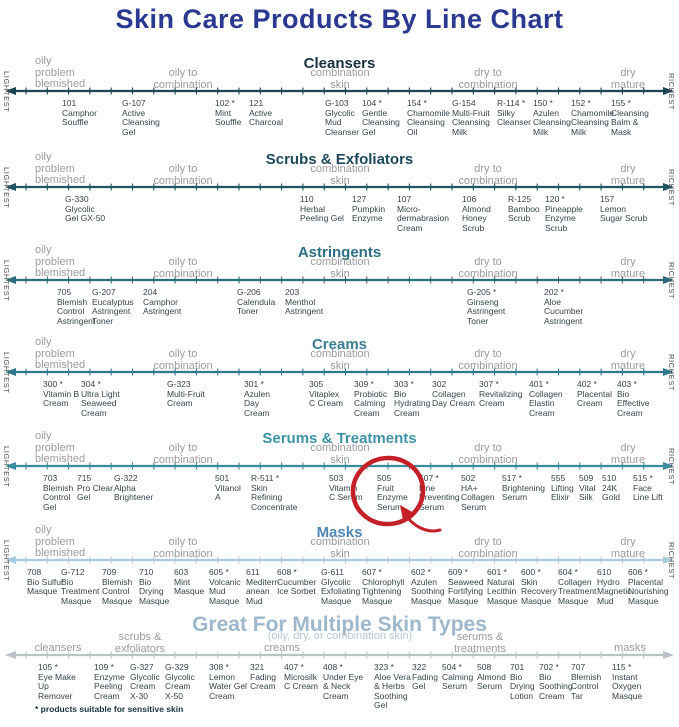 The width and height of the screenshot is (679, 727). What do you see at coordinates (638, 572) in the screenshot?
I see `product-code: 606 *` at bounding box center [638, 572].